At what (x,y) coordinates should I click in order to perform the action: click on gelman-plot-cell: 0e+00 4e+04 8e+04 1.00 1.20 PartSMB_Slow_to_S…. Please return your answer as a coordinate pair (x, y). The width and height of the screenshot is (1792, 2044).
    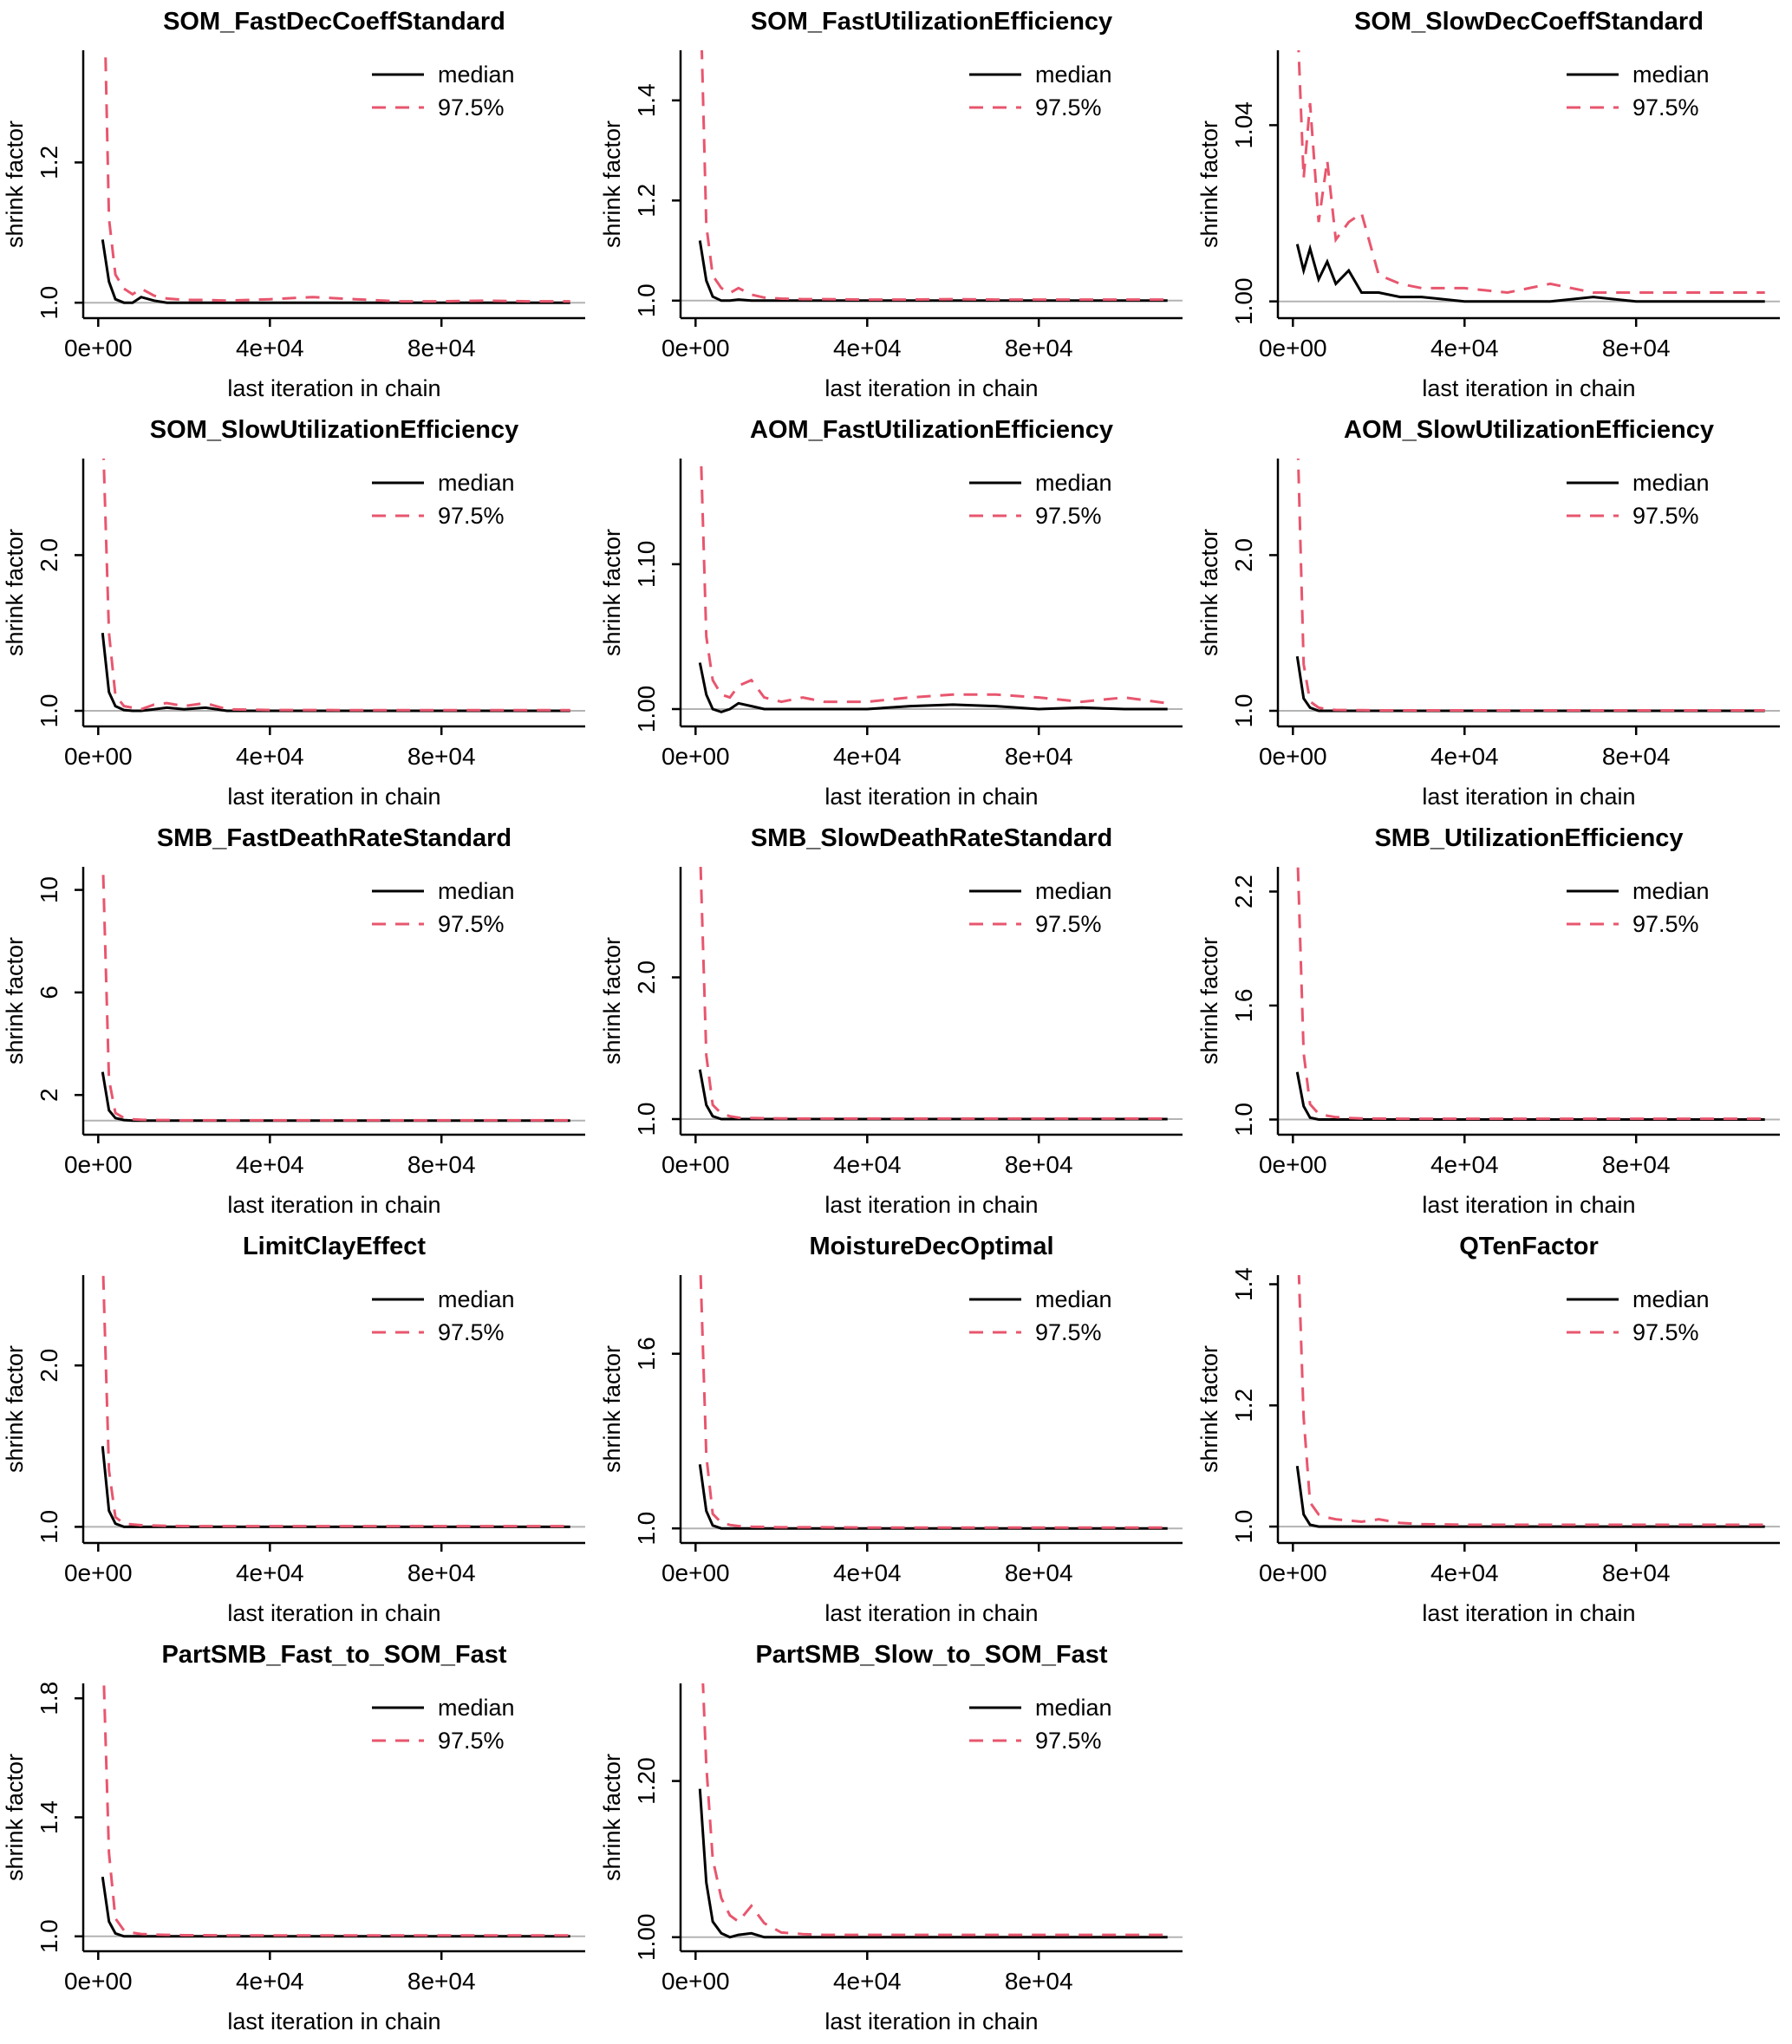
    Looking at the image, I should click on (896, 1837).